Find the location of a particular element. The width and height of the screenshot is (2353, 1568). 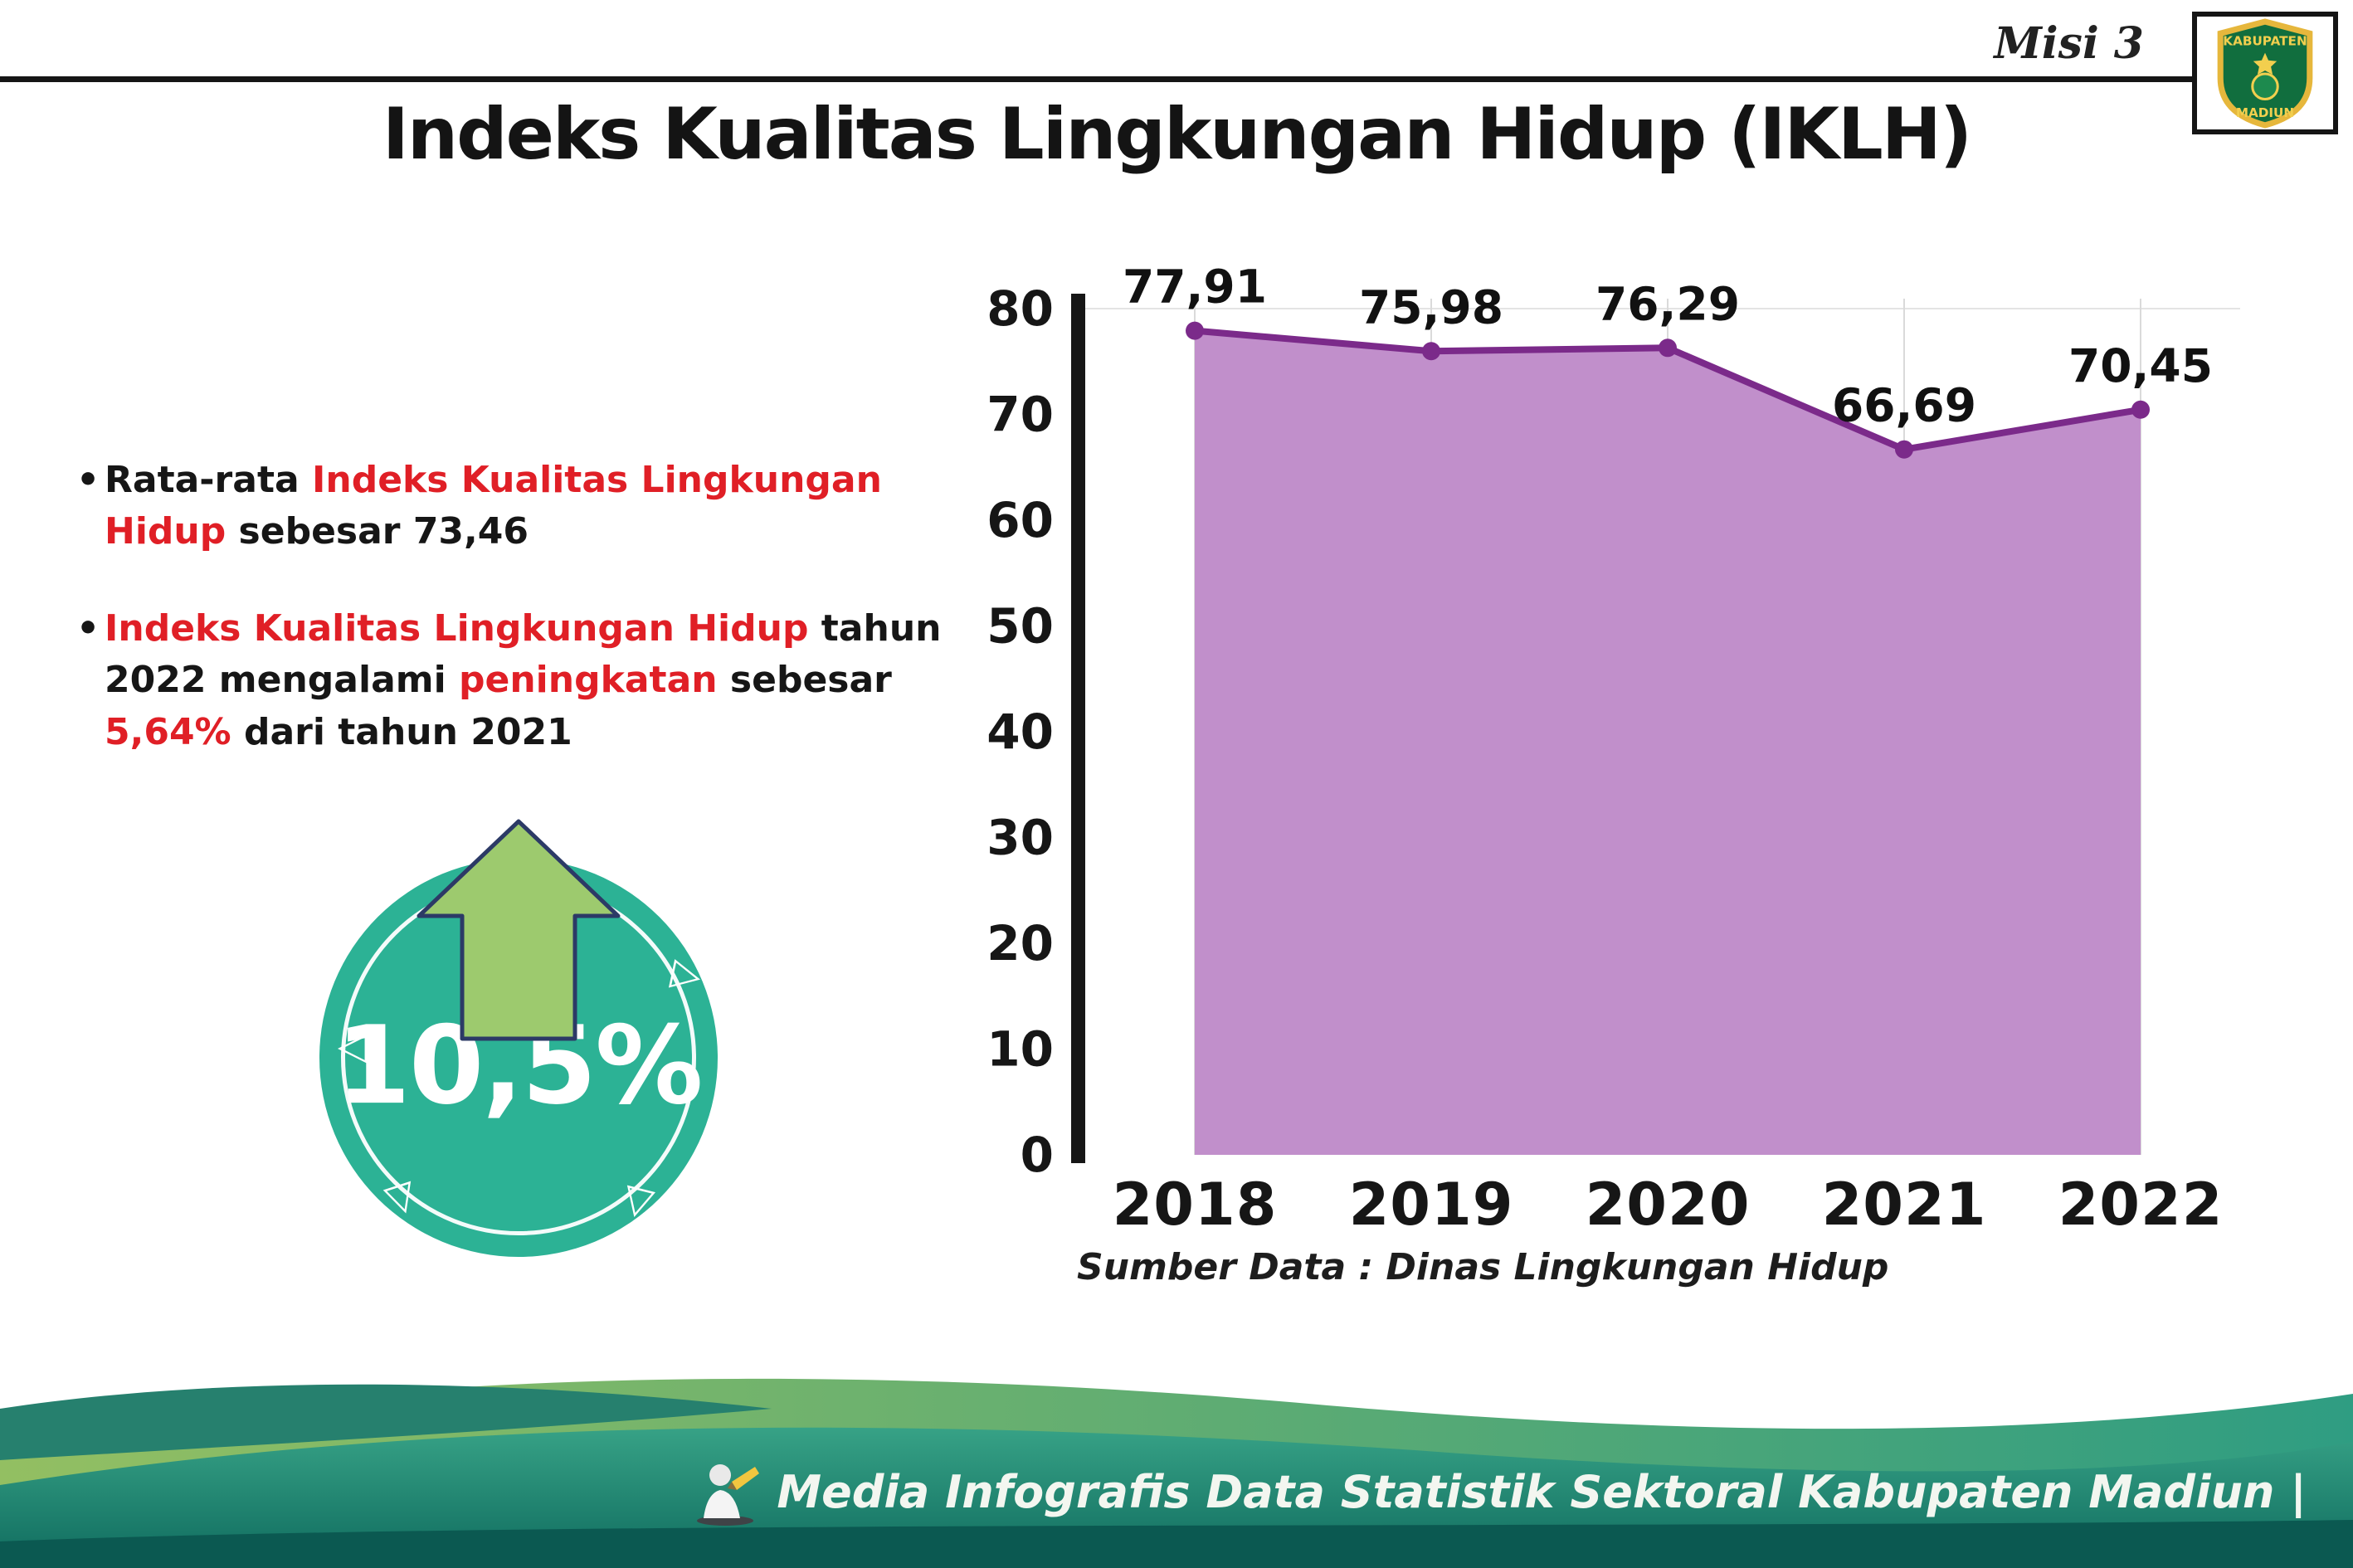

star-icon is located at coordinates (2265, 63).